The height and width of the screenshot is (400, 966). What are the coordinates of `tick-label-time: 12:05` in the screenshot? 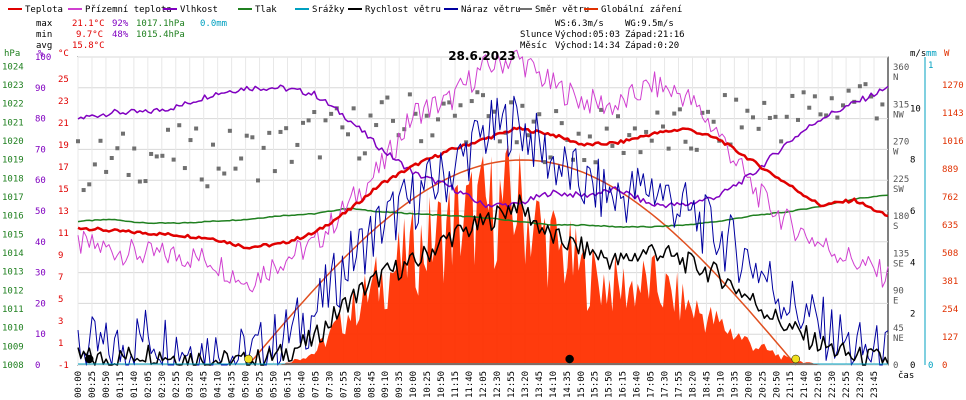 It's located at (484, 384).